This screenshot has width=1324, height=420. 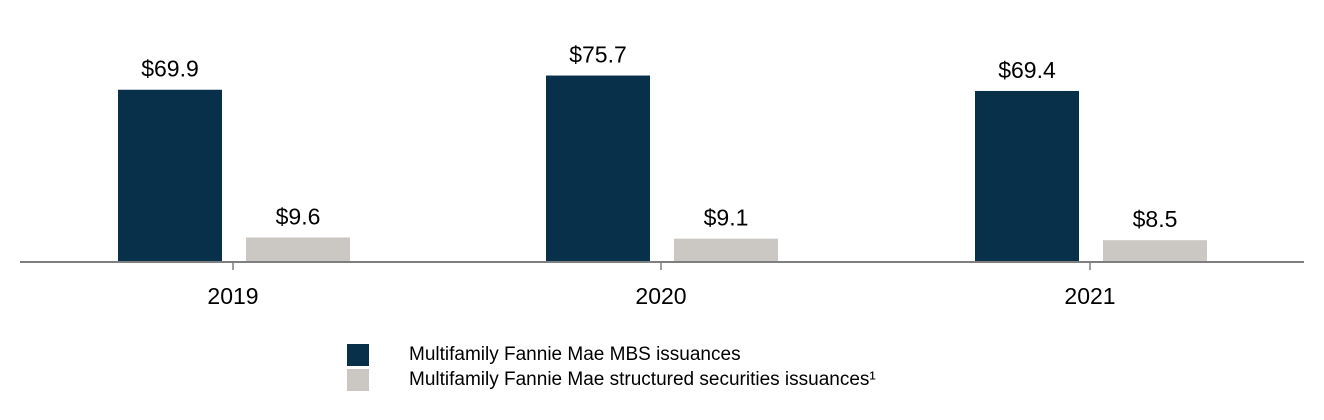 What do you see at coordinates (358, 380) in the screenshot?
I see `legend-swatch-structured` at bounding box center [358, 380].